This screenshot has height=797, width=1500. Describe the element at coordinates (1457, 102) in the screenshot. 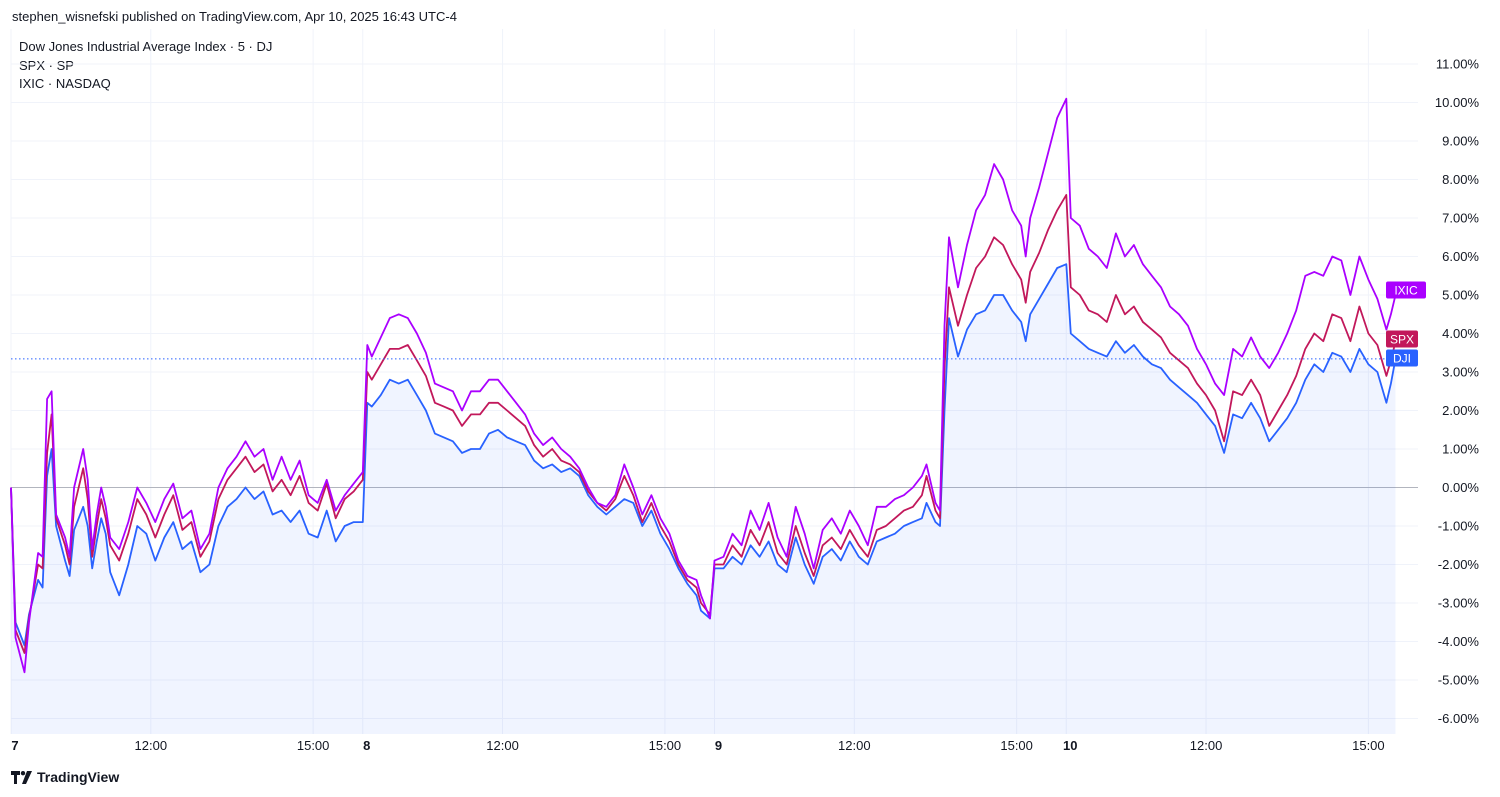

I see `y-tick-label: 10.00%` at that location.